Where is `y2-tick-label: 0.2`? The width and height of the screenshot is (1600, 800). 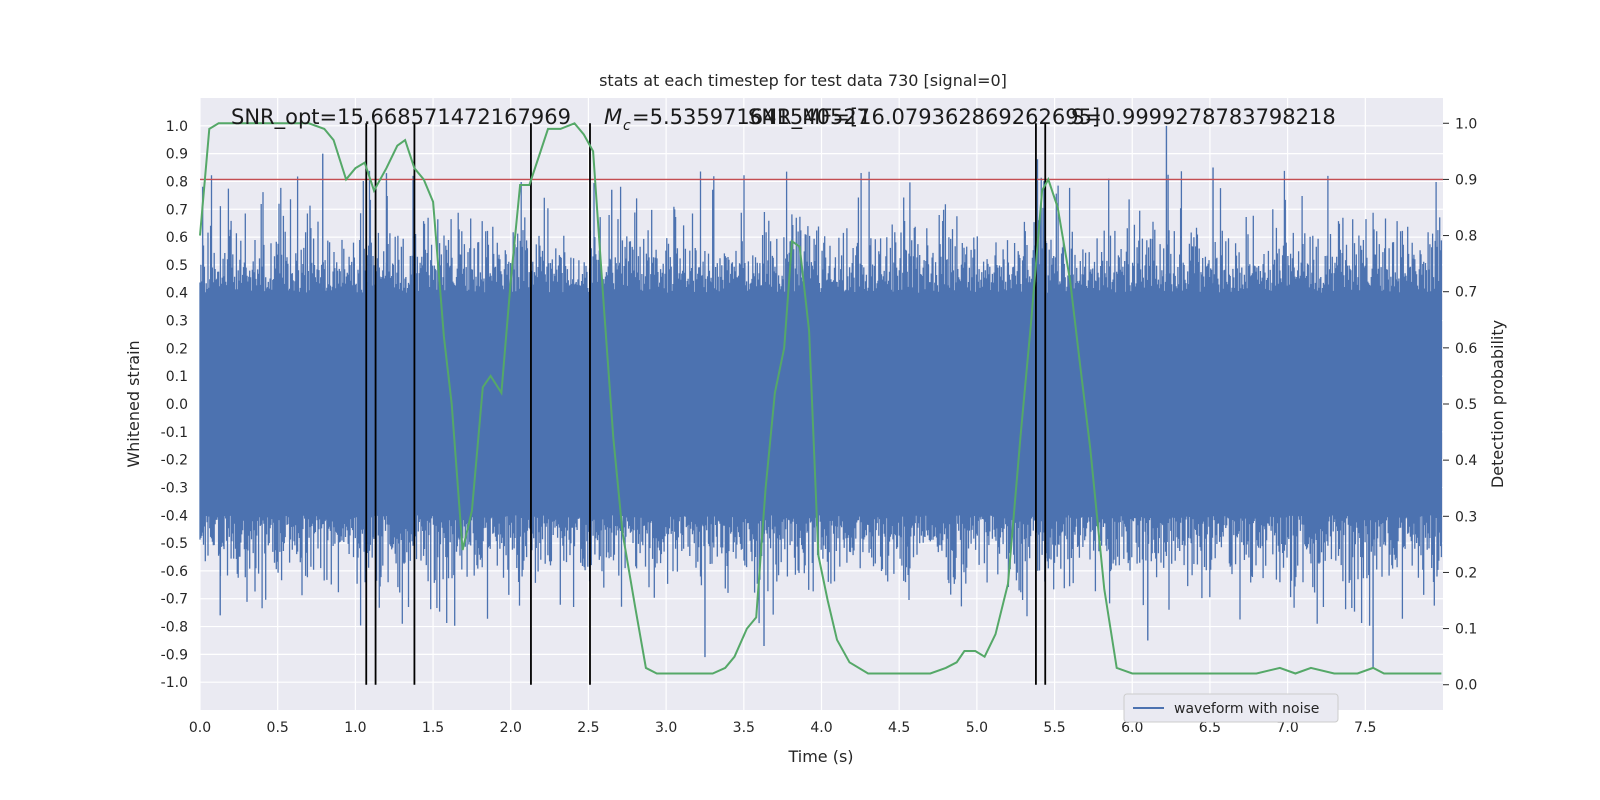
y2-tick-label: 0.2 is located at coordinates (1466, 573).